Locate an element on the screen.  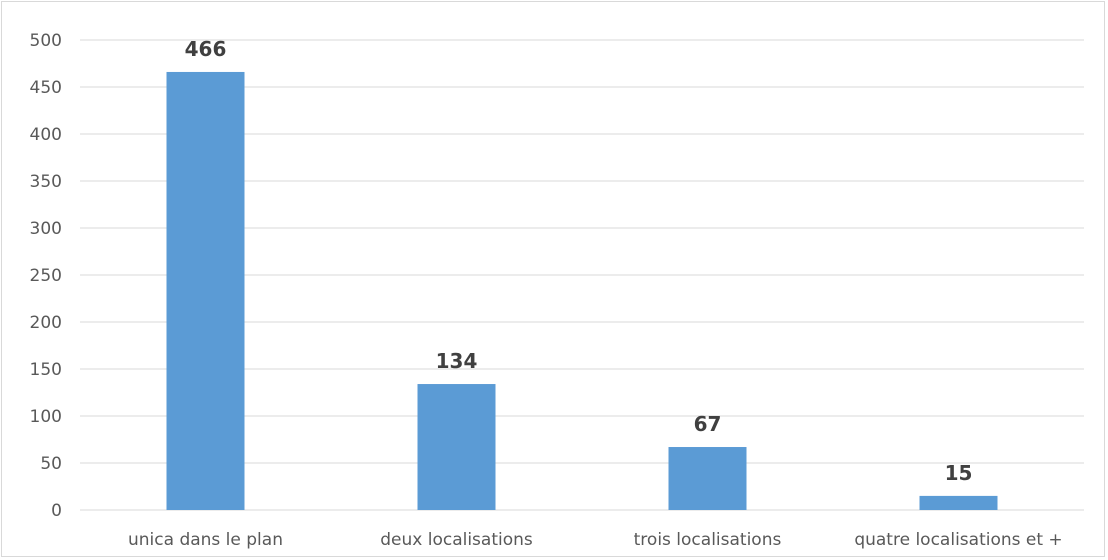
y-tick-label: 300 is located at coordinates (46, 229).